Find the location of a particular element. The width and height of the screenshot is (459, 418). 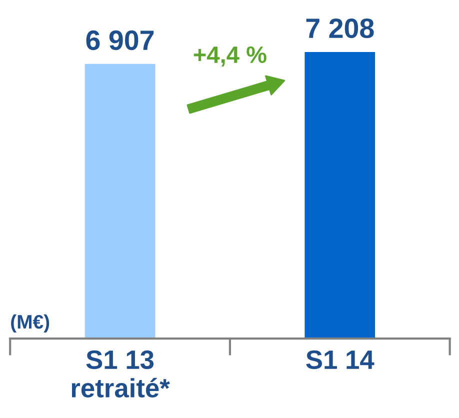

data-label: 7 208 is located at coordinates (340, 28).